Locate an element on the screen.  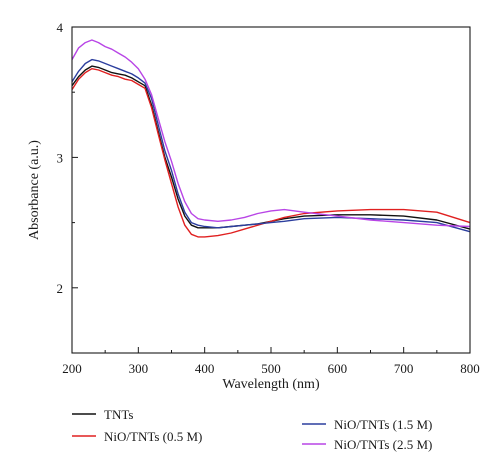
legend-label-2: NiO/TNTs (0.5 M) is located at coordinates (153, 436).